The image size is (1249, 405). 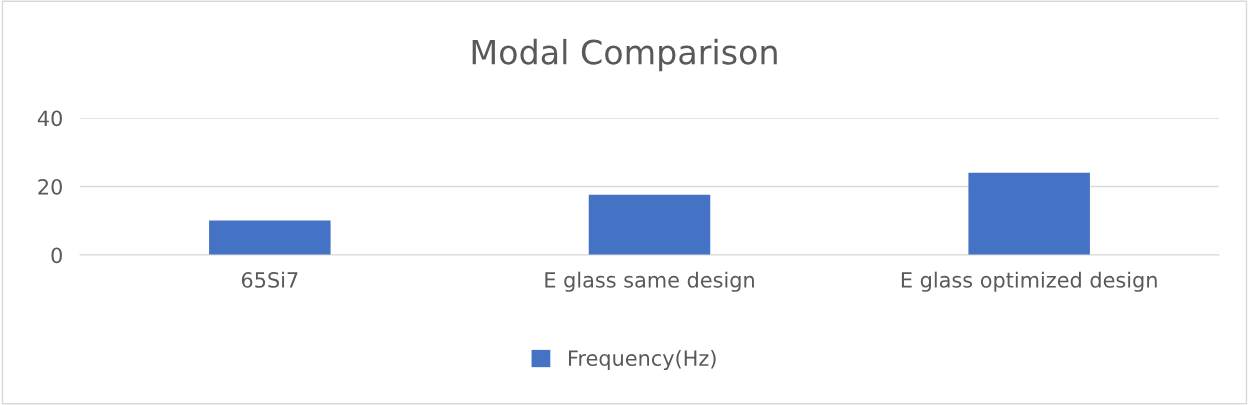 What do you see at coordinates (1029, 281) in the screenshot?
I see `x-tick-label: E glass optimized design` at bounding box center [1029, 281].